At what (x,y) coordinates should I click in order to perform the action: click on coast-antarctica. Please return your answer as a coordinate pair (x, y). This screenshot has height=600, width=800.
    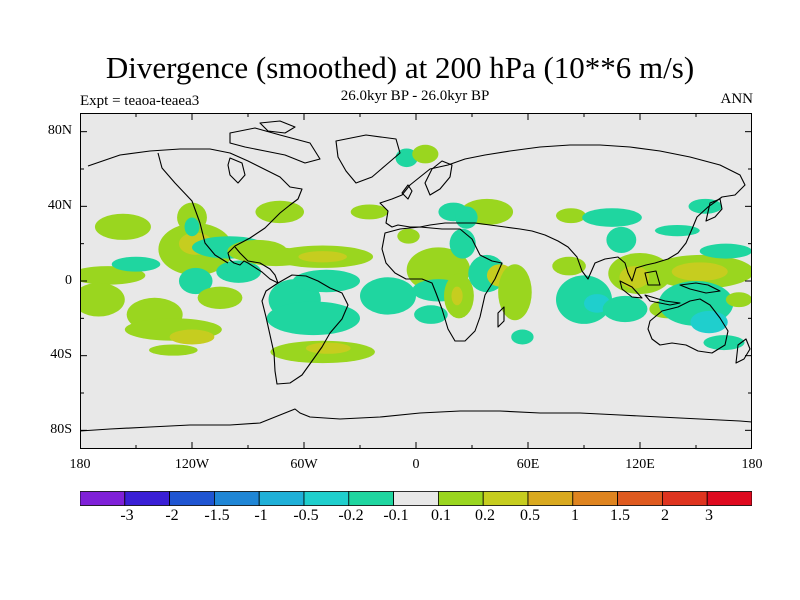
    Looking at the image, I should click on (416, 420).